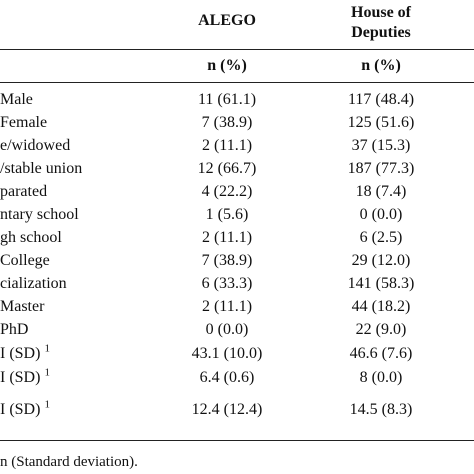 This screenshot has width=474, height=474. What do you see at coordinates (227, 99) in the screenshot?
I see `cell-alego: 11 (61.1)` at bounding box center [227, 99].